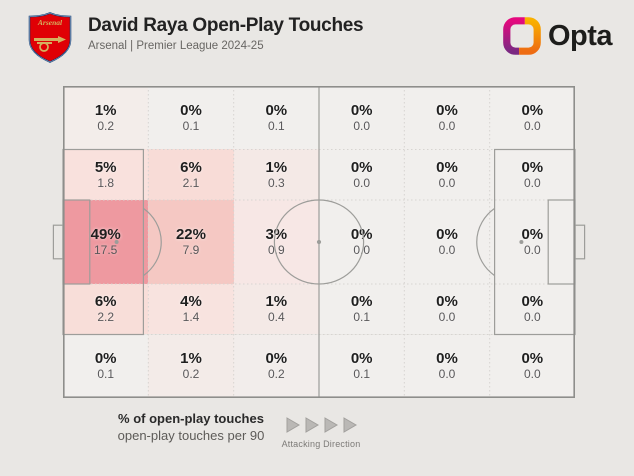 The height and width of the screenshot is (476, 634). I want to click on legend-per90-label: open-play touches per 90, so click(191, 435).